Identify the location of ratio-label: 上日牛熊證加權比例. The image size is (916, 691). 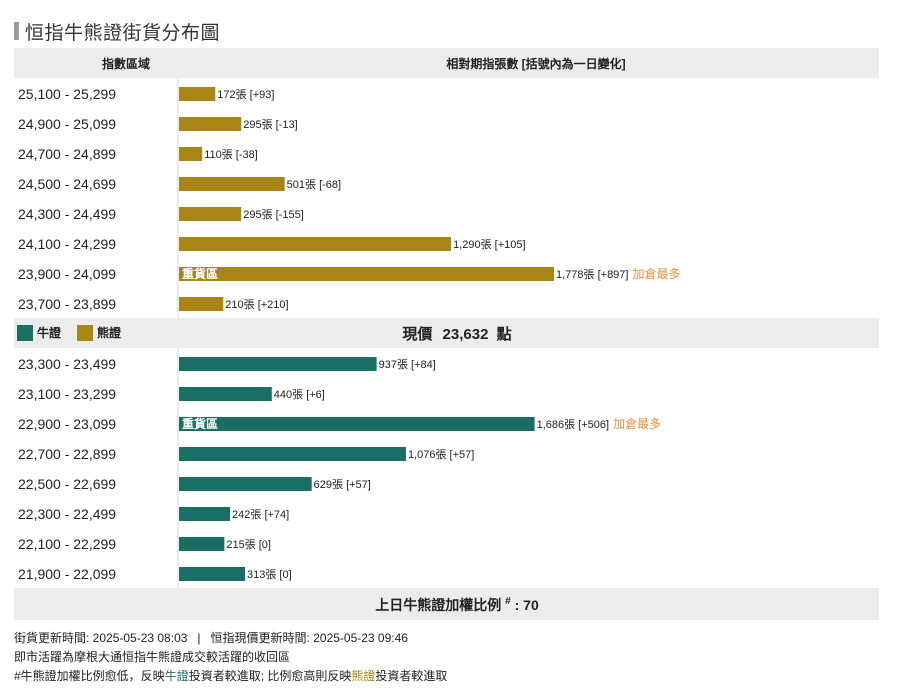
(438, 605).